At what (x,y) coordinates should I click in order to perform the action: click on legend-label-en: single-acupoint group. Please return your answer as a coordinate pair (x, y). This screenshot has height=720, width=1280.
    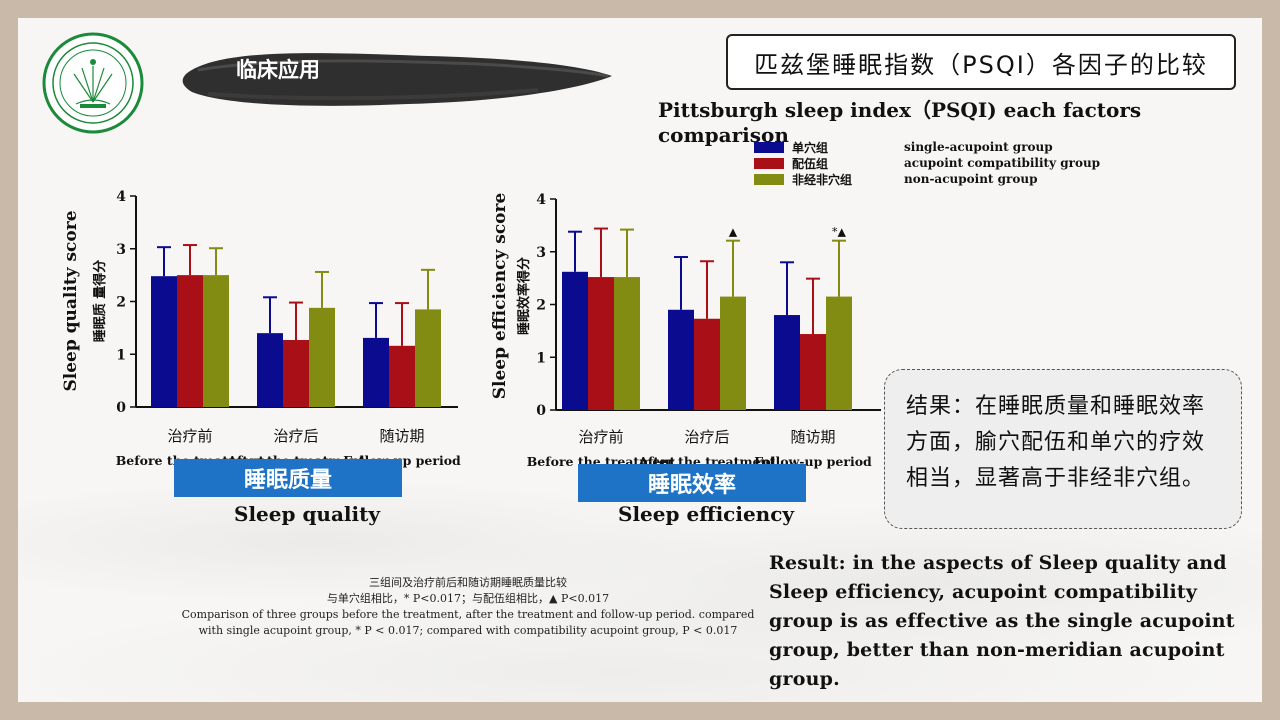
    Looking at the image, I should click on (978, 147).